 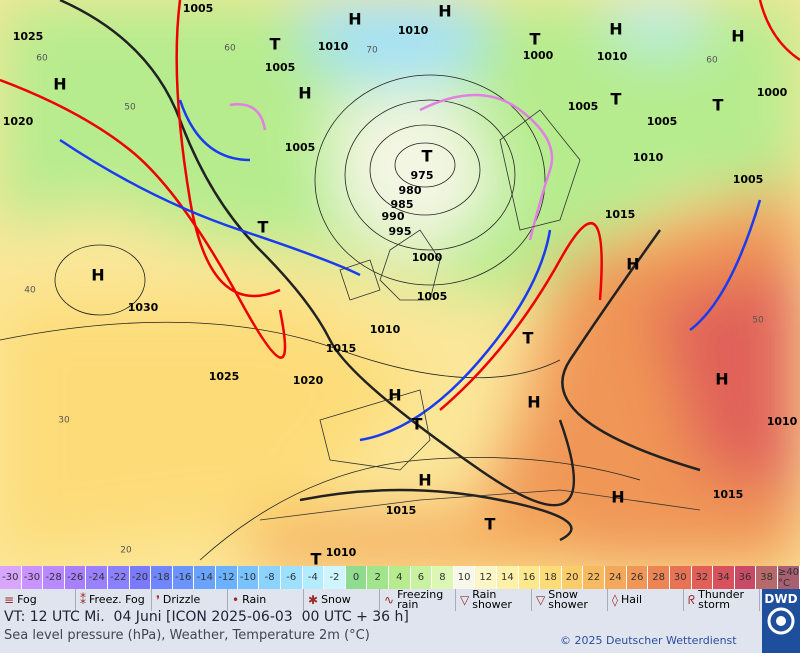 I want to click on scale-cell: 22, so click(x=594, y=577).